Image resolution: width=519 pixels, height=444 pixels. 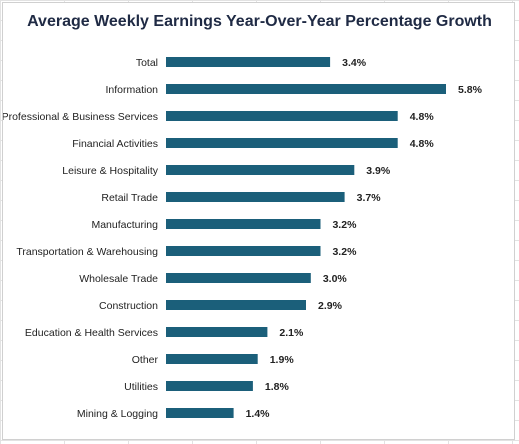 What do you see at coordinates (128, 306) in the screenshot?
I see `category-label: Construction` at bounding box center [128, 306].